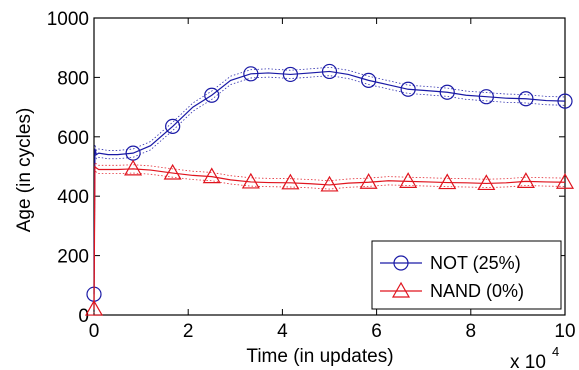 This screenshot has height=370, width=579. I want to click on y-tick-label: 400, so click(73, 197).